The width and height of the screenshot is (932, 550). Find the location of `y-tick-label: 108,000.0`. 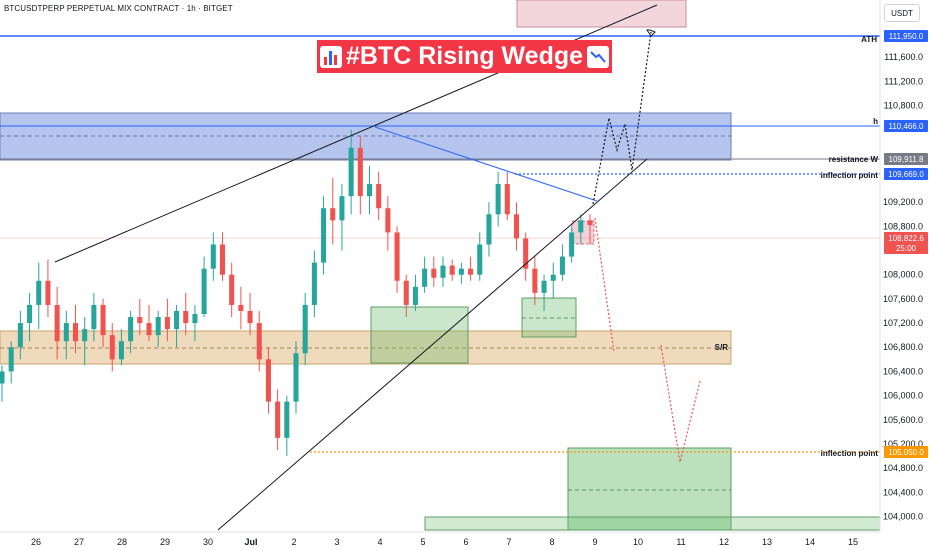

y-tick-label: 108,000.0 is located at coordinates (903, 275).